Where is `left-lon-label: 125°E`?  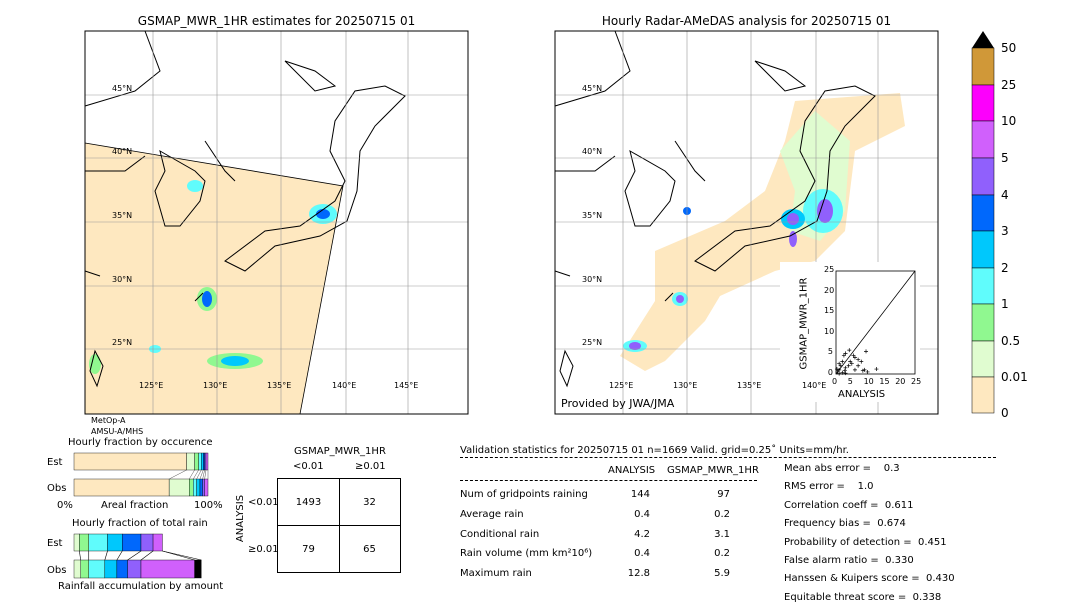
left-lon-label: 125°E is located at coordinates (151, 385).